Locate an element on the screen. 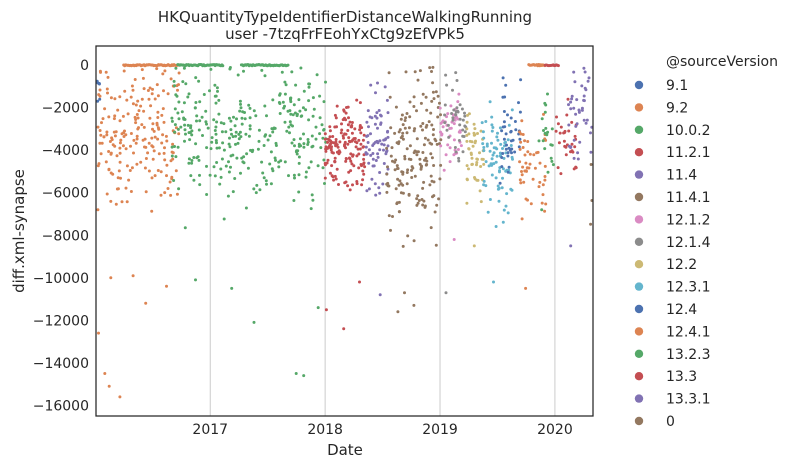 Image resolution: width=807 pixels, height=467 pixels. legend-marker is located at coordinates (639, 376).